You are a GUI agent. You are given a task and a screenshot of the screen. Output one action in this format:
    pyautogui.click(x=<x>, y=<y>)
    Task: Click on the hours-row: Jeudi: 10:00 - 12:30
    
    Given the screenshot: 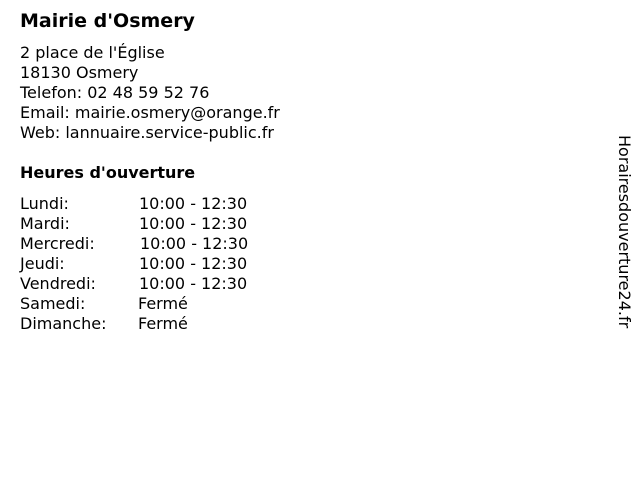 What is the action you would take?
    pyautogui.click(x=134, y=264)
    